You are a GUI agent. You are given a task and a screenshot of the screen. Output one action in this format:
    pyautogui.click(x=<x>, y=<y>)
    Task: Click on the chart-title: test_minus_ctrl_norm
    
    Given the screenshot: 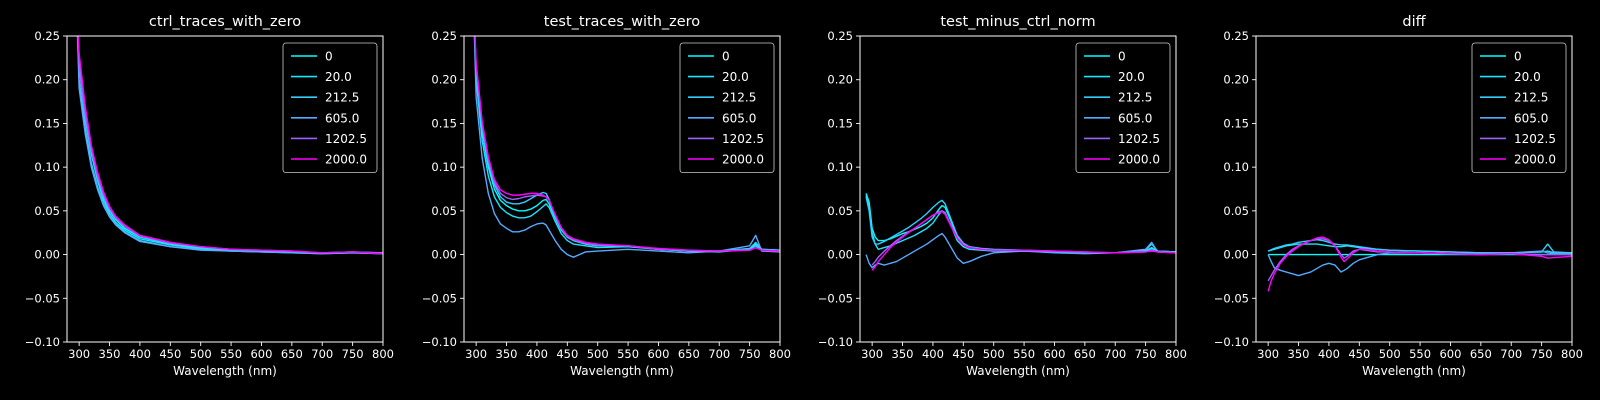 What is the action you would take?
    pyautogui.click(x=1017, y=22)
    